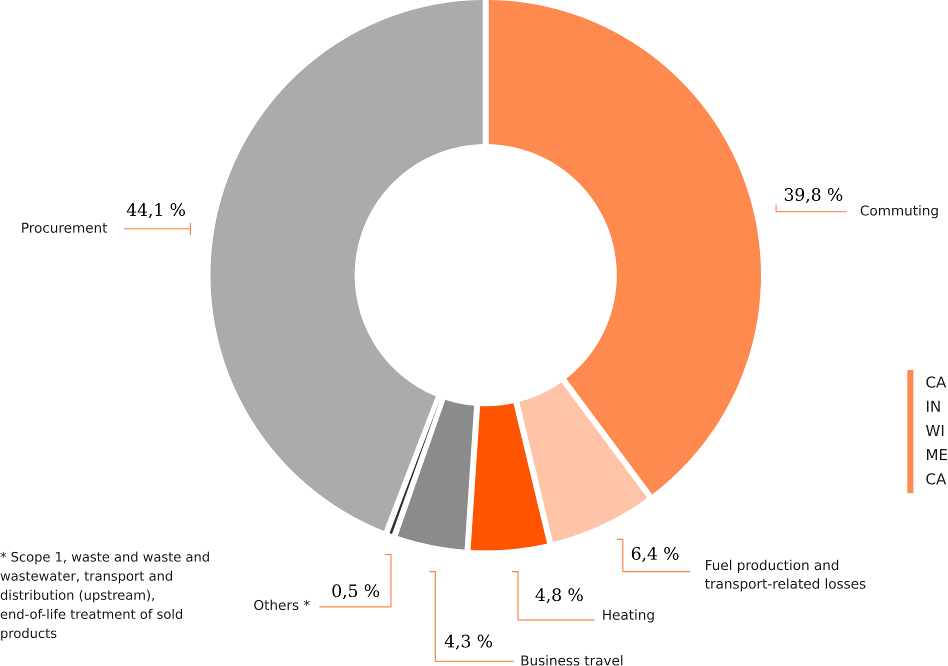  What do you see at coordinates (937, 454) in the screenshot?
I see `text: ME` at bounding box center [937, 454].